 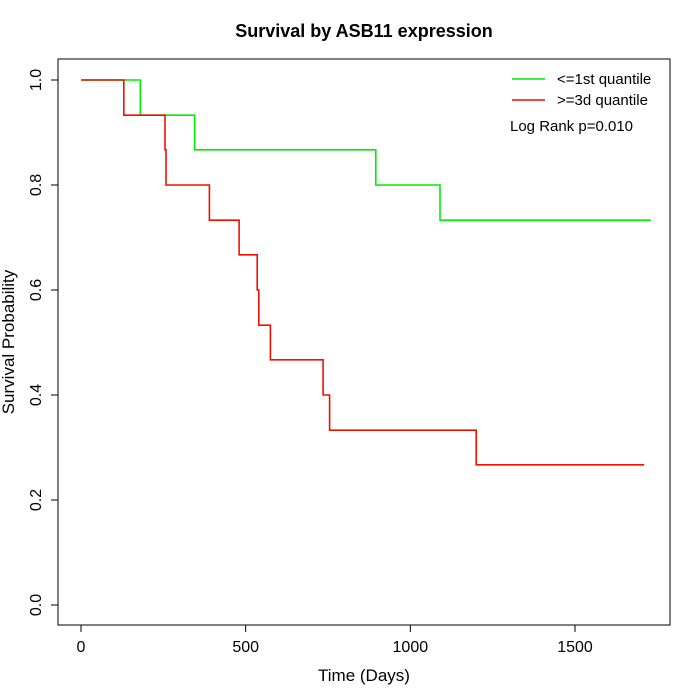 What do you see at coordinates (575, 647) in the screenshot?
I see `x-tick-label: 1500` at bounding box center [575, 647].